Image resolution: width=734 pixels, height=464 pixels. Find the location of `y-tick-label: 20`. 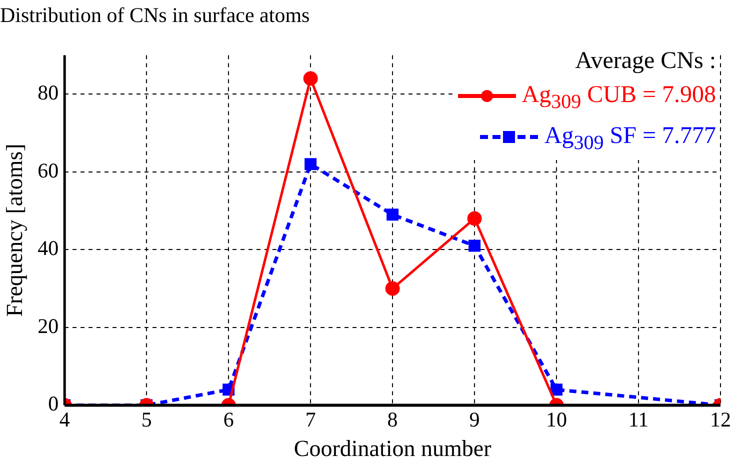

y-tick-label: 20 is located at coordinates (48, 326).